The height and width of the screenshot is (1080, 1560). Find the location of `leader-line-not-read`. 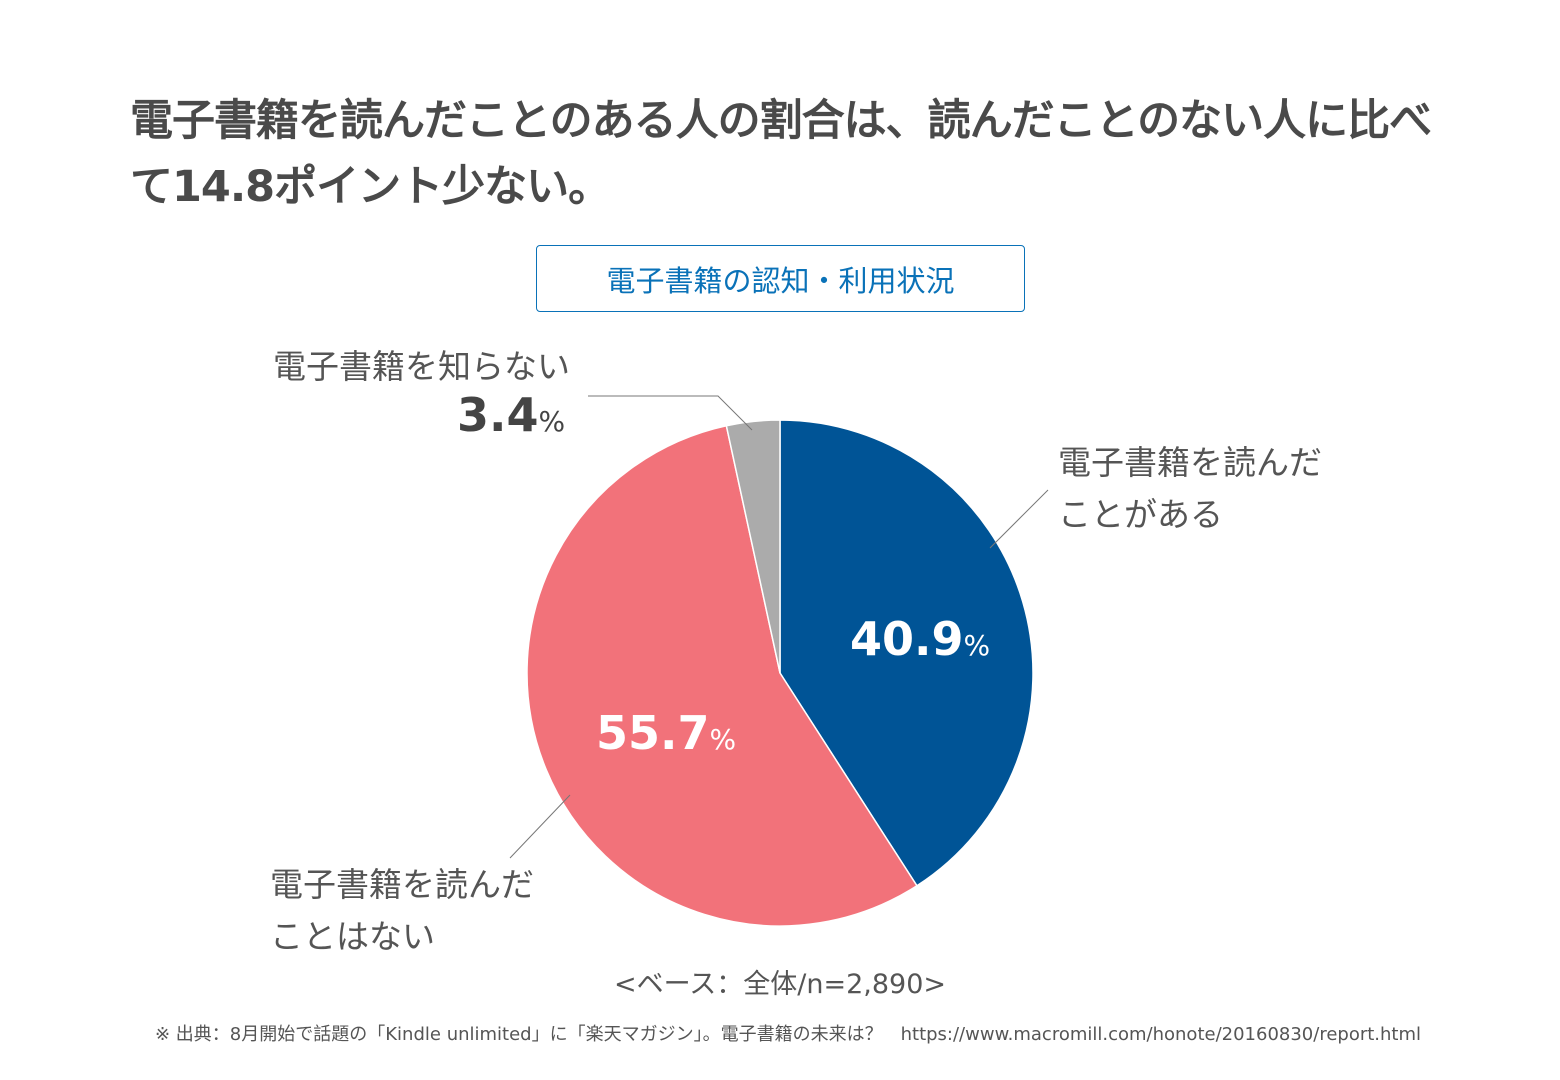

leader-line-not-read is located at coordinates (540, 826).